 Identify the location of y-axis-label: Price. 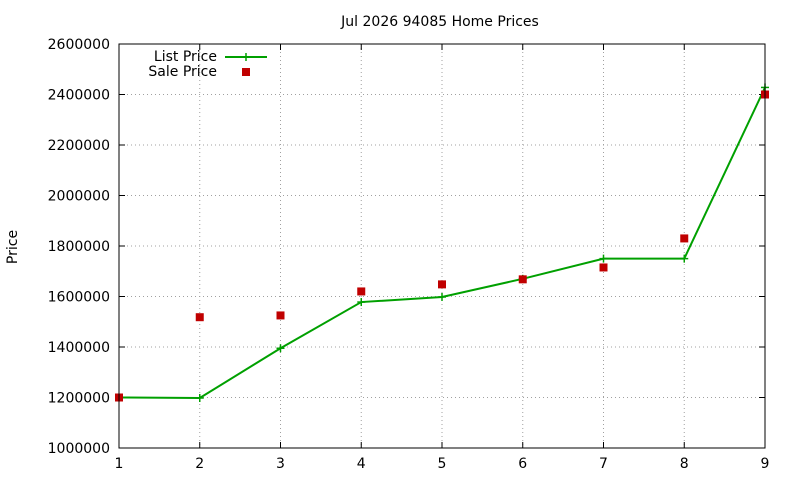
(13, 247).